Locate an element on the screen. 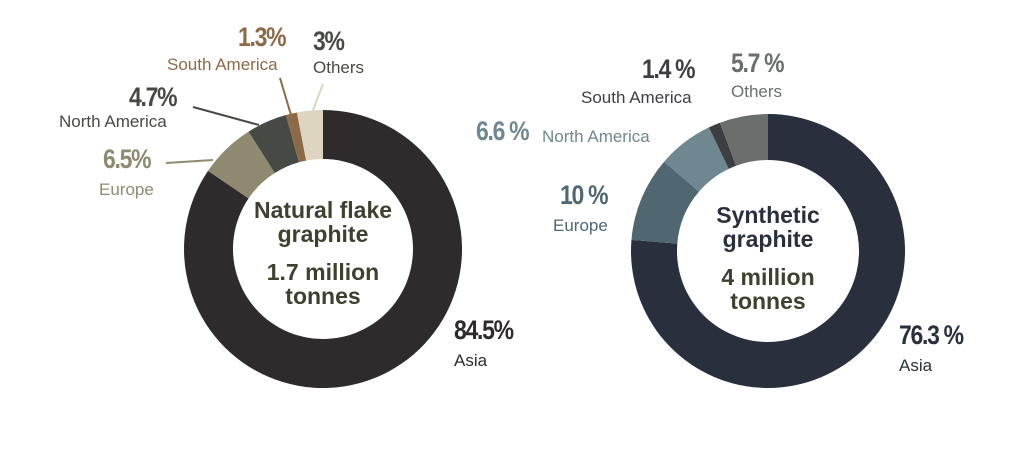 This screenshot has height=470, width=1028. synthetic-sa-label: South America is located at coordinates (636, 97).